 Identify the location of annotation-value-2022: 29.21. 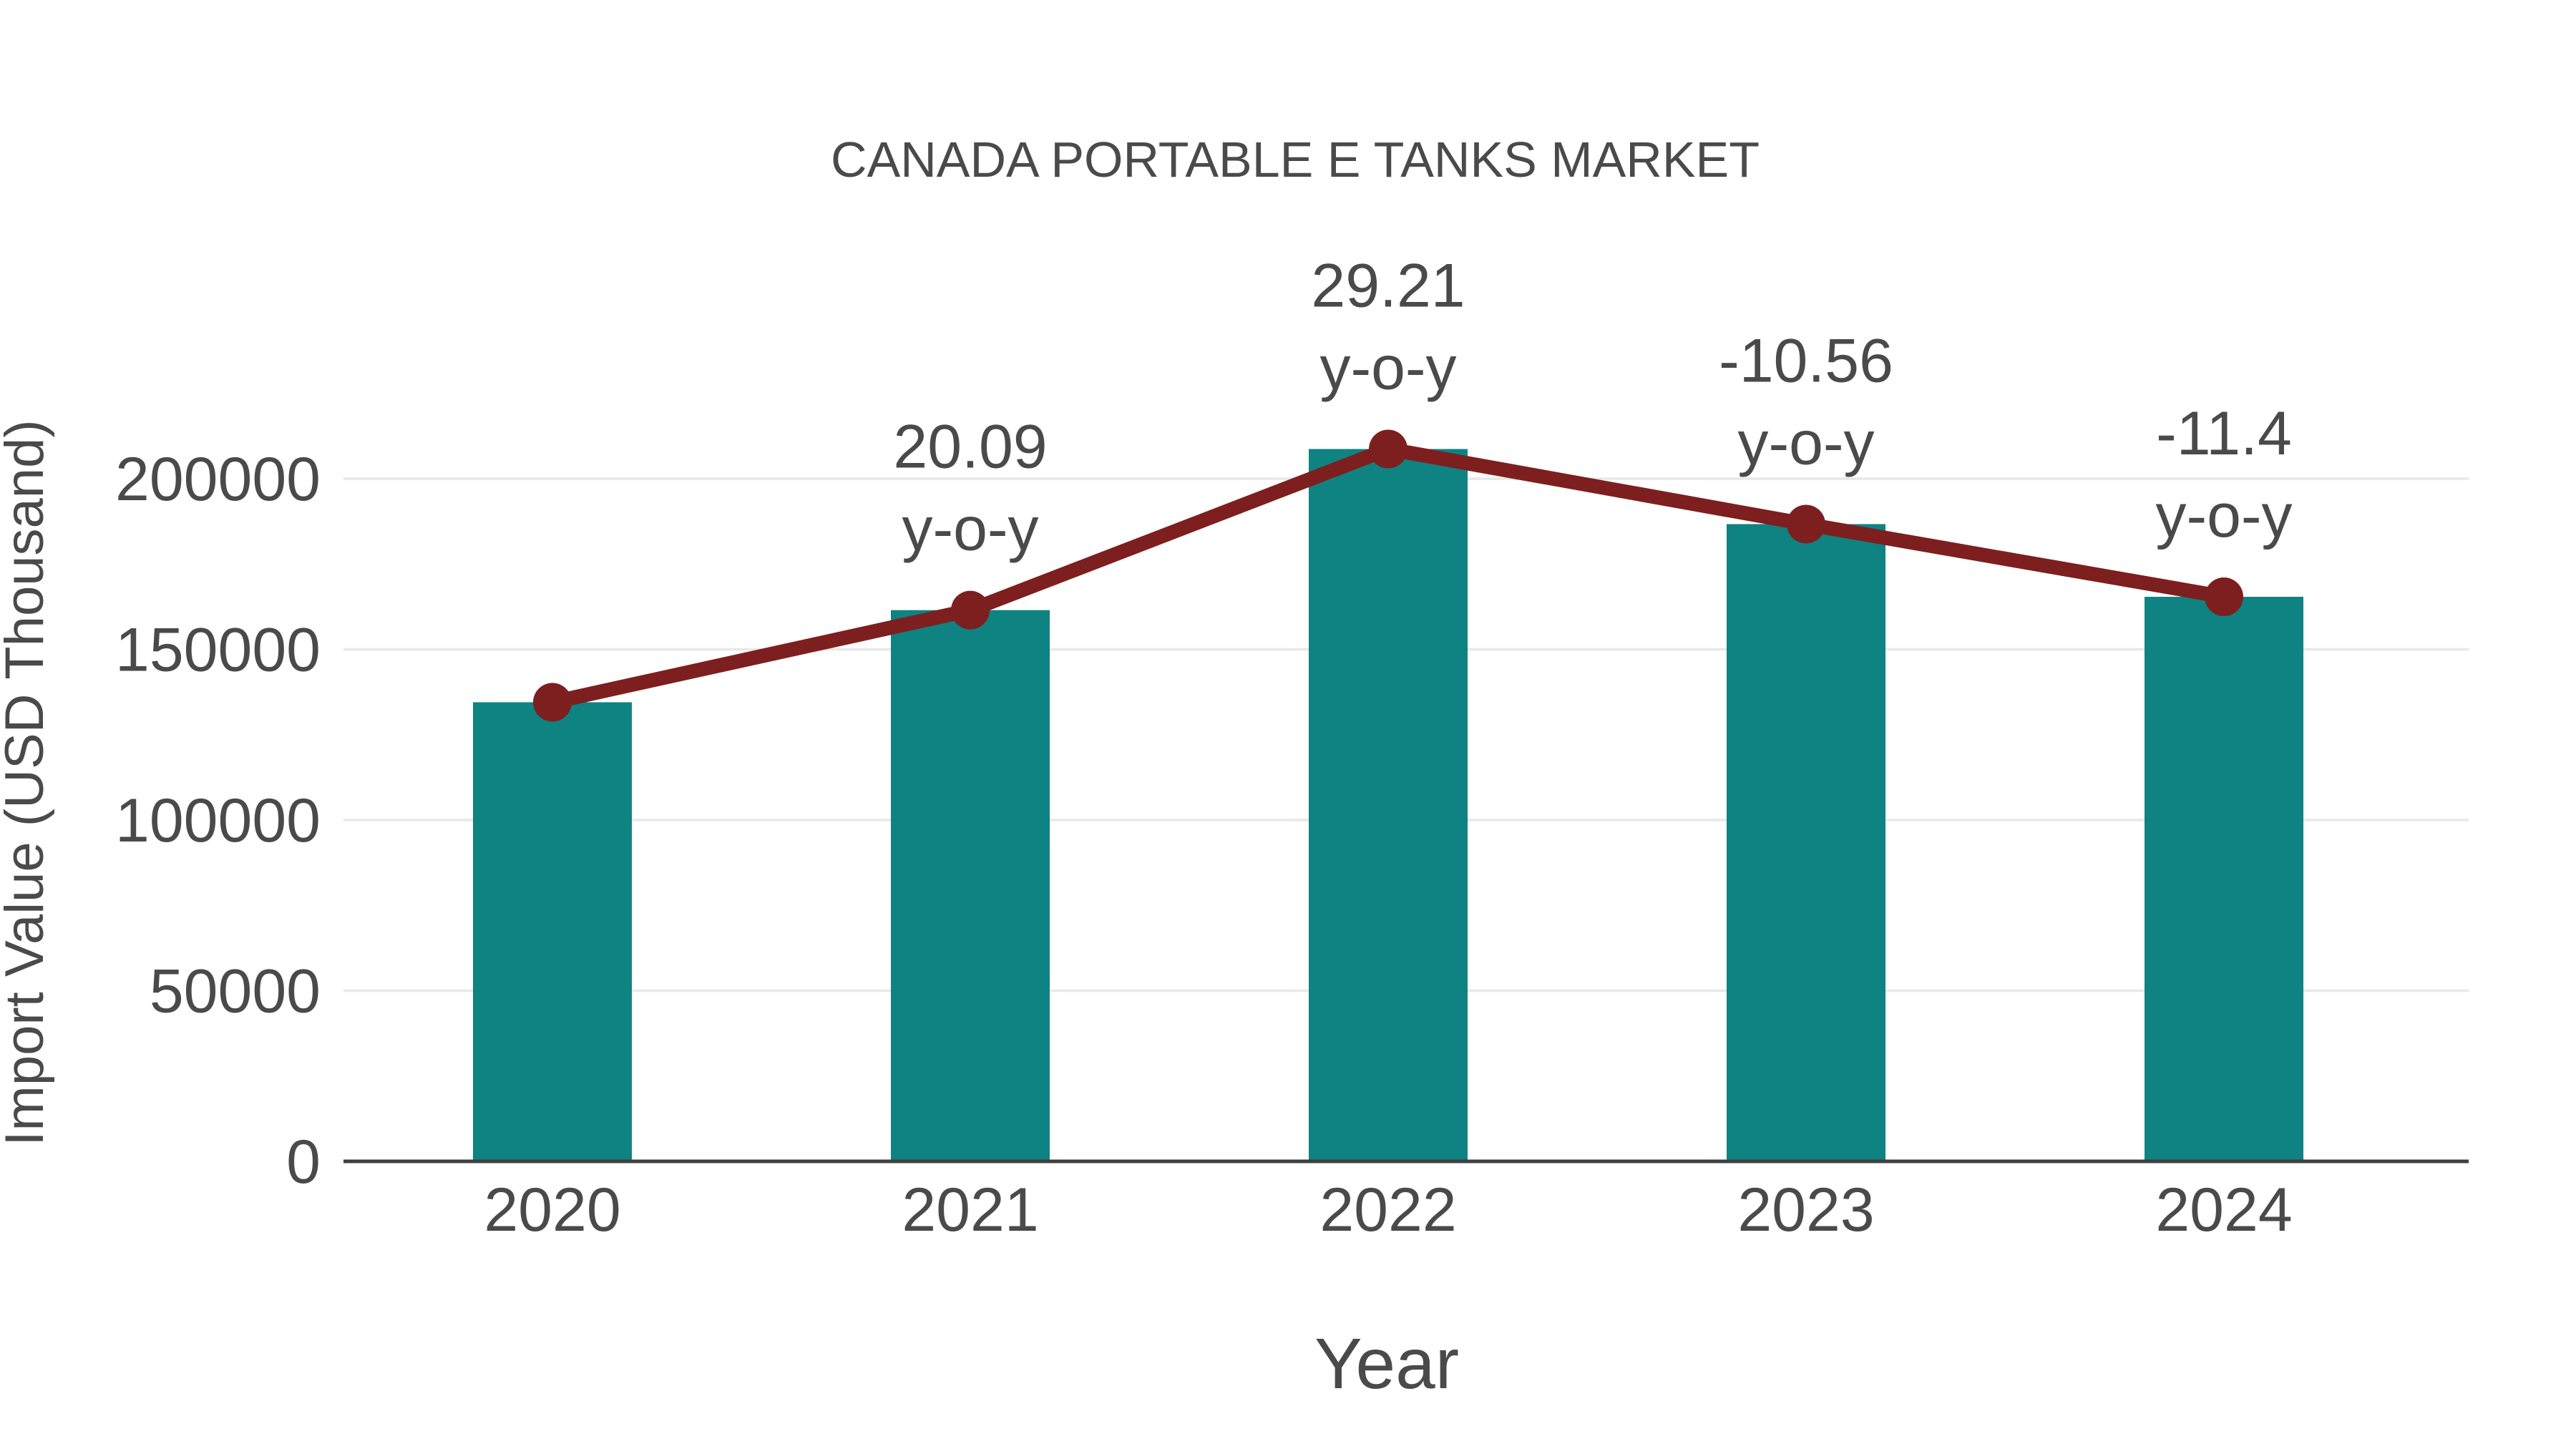
(1388, 286).